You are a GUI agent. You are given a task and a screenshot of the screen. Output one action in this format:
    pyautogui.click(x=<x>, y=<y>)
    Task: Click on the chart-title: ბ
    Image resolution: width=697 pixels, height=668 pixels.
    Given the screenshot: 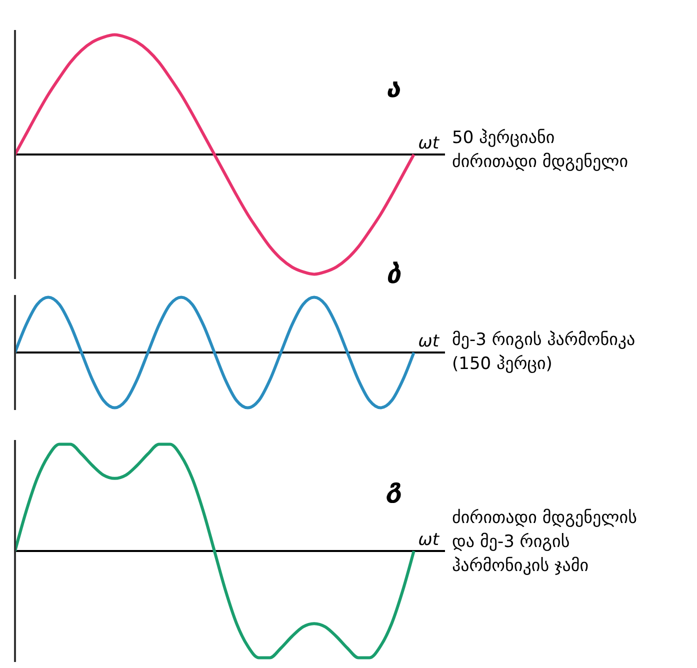 What is the action you would take?
    pyautogui.click(x=393, y=275)
    